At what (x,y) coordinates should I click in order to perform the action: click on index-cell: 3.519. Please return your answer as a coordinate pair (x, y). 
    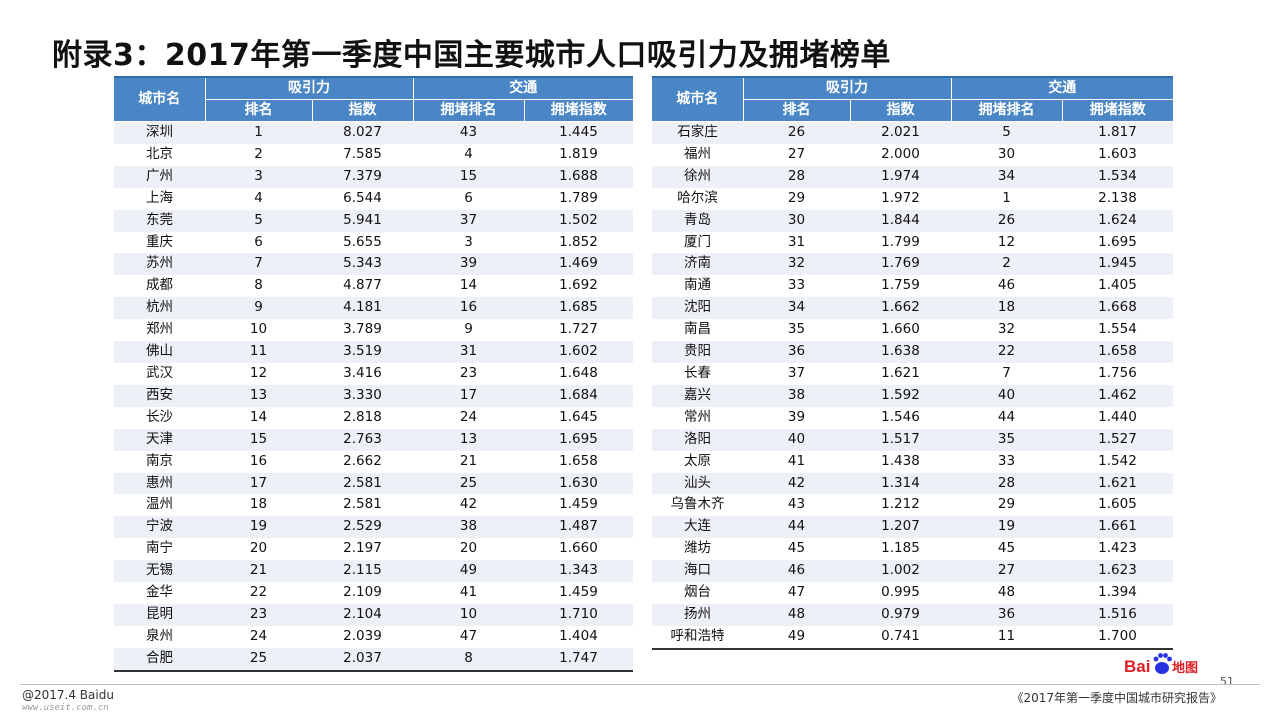
    Looking at the image, I should click on (362, 352).